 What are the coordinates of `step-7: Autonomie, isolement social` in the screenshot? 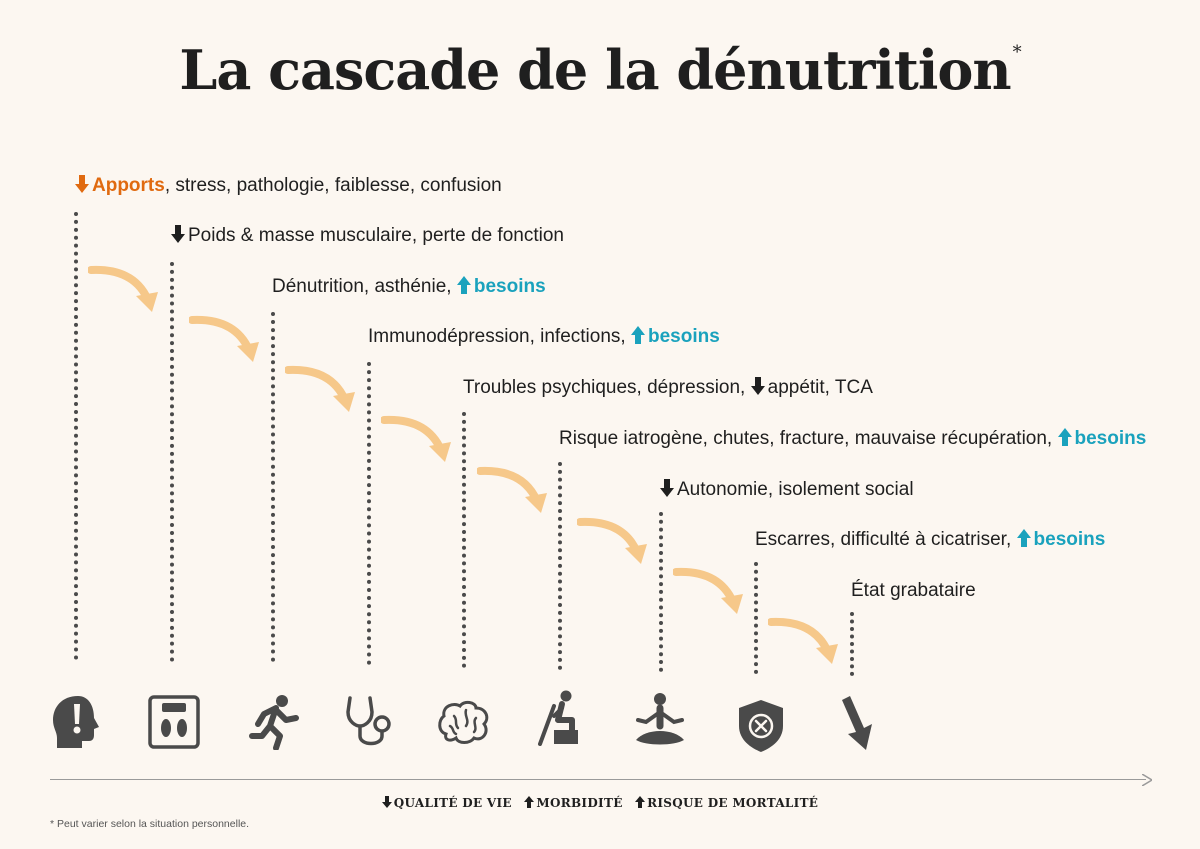 It's located at (787, 490).